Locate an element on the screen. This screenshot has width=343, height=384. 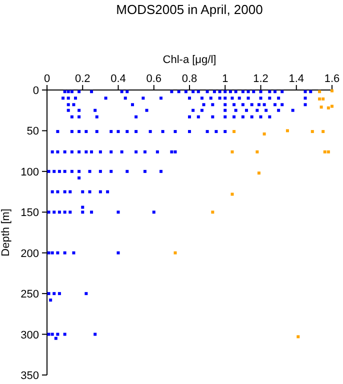
x-axis-title: Chl-a [μg/l] is located at coordinates (189, 60).